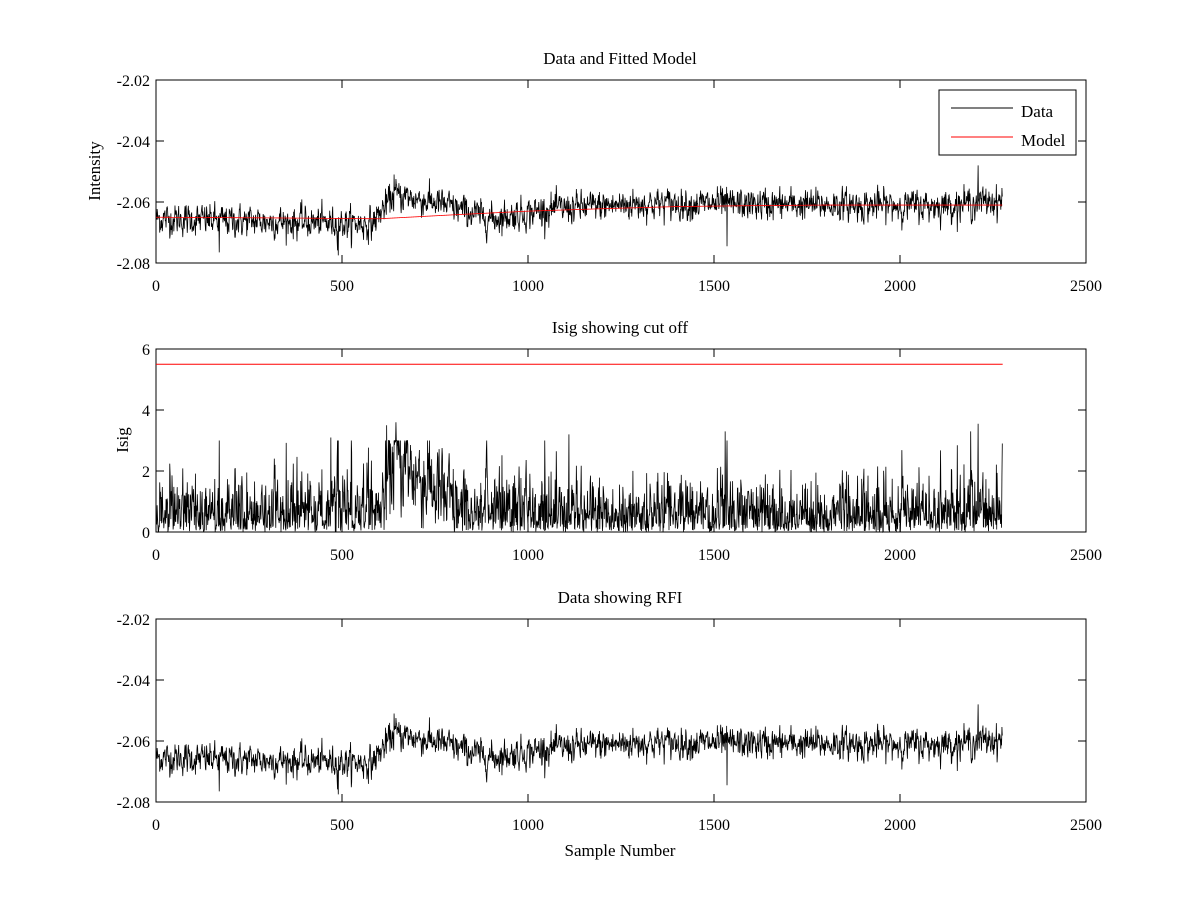  What do you see at coordinates (94, 171) in the screenshot?
I see `subplot-1-ylabel: Intensity` at bounding box center [94, 171].